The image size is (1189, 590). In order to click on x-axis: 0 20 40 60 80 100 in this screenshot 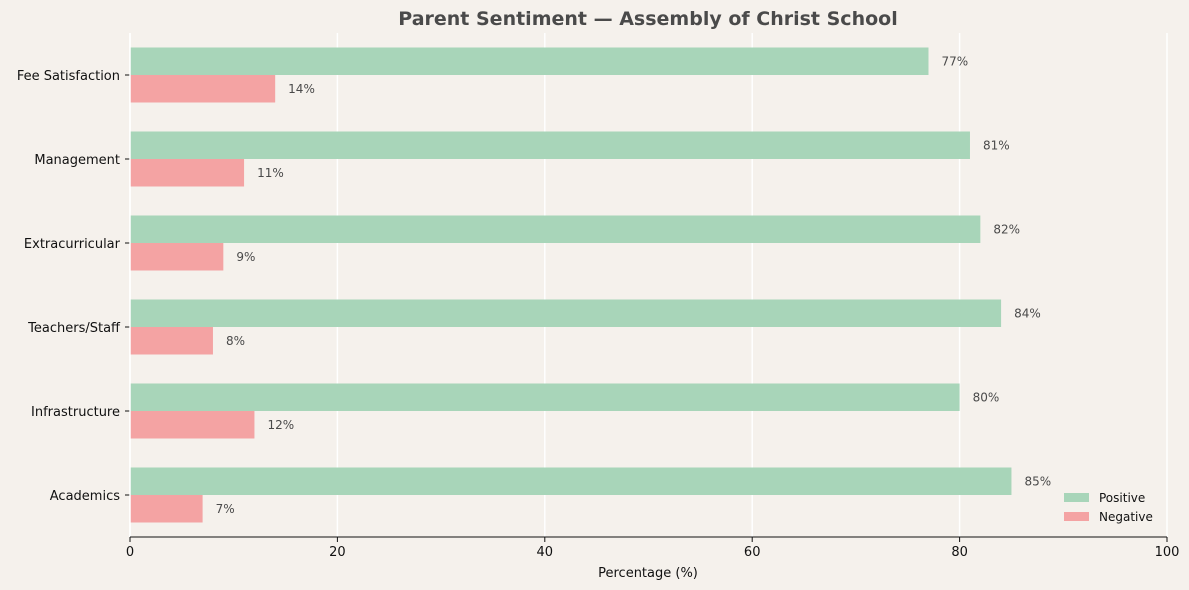, I will do `click(653, 548)`.